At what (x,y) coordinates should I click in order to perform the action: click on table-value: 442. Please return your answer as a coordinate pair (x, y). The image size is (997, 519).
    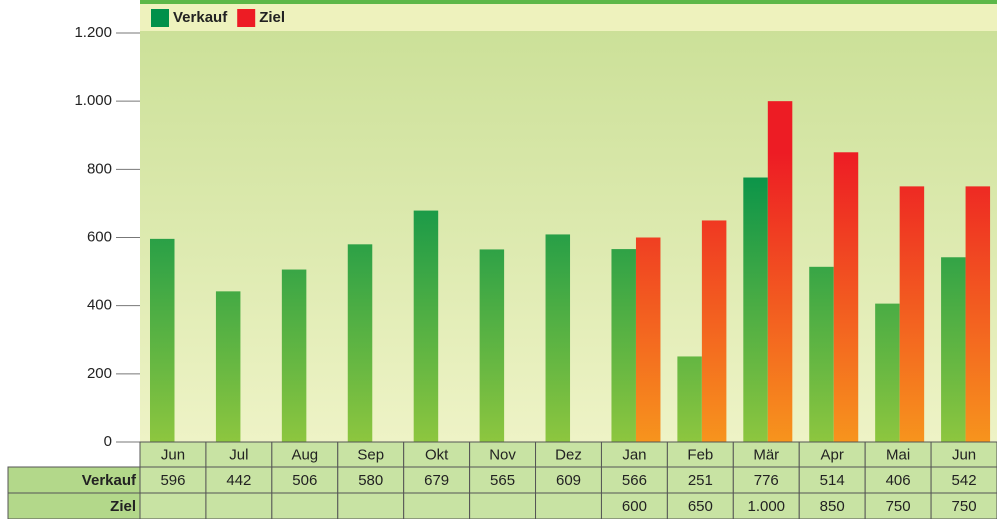
    Looking at the image, I should click on (238, 480).